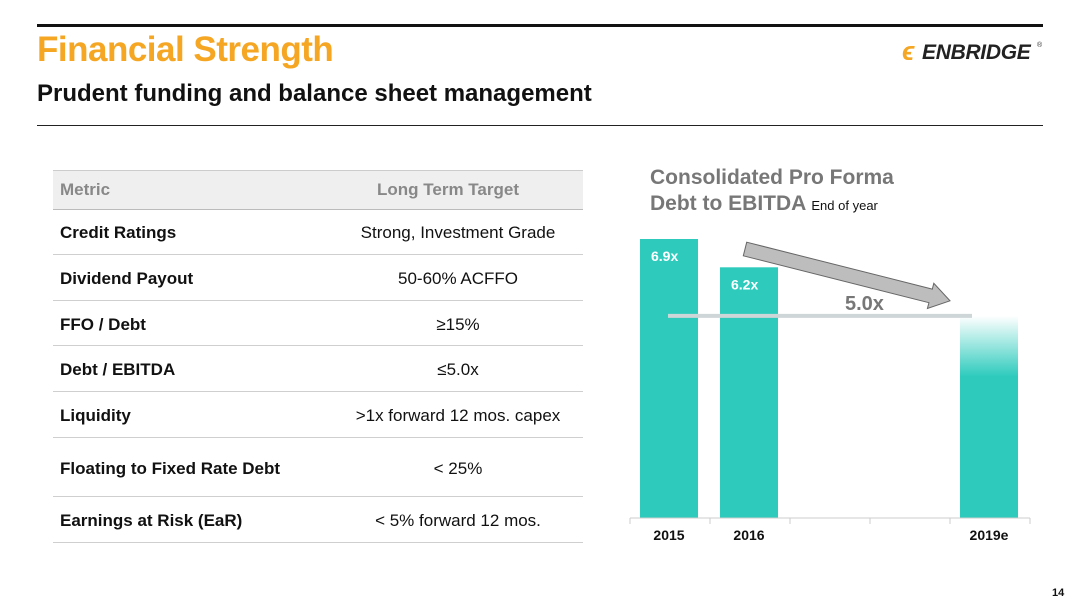 Image resolution: width=1080 pixels, height=607 pixels. What do you see at coordinates (118, 369) in the screenshot?
I see `row-metric: Debt / EBITDA` at bounding box center [118, 369].